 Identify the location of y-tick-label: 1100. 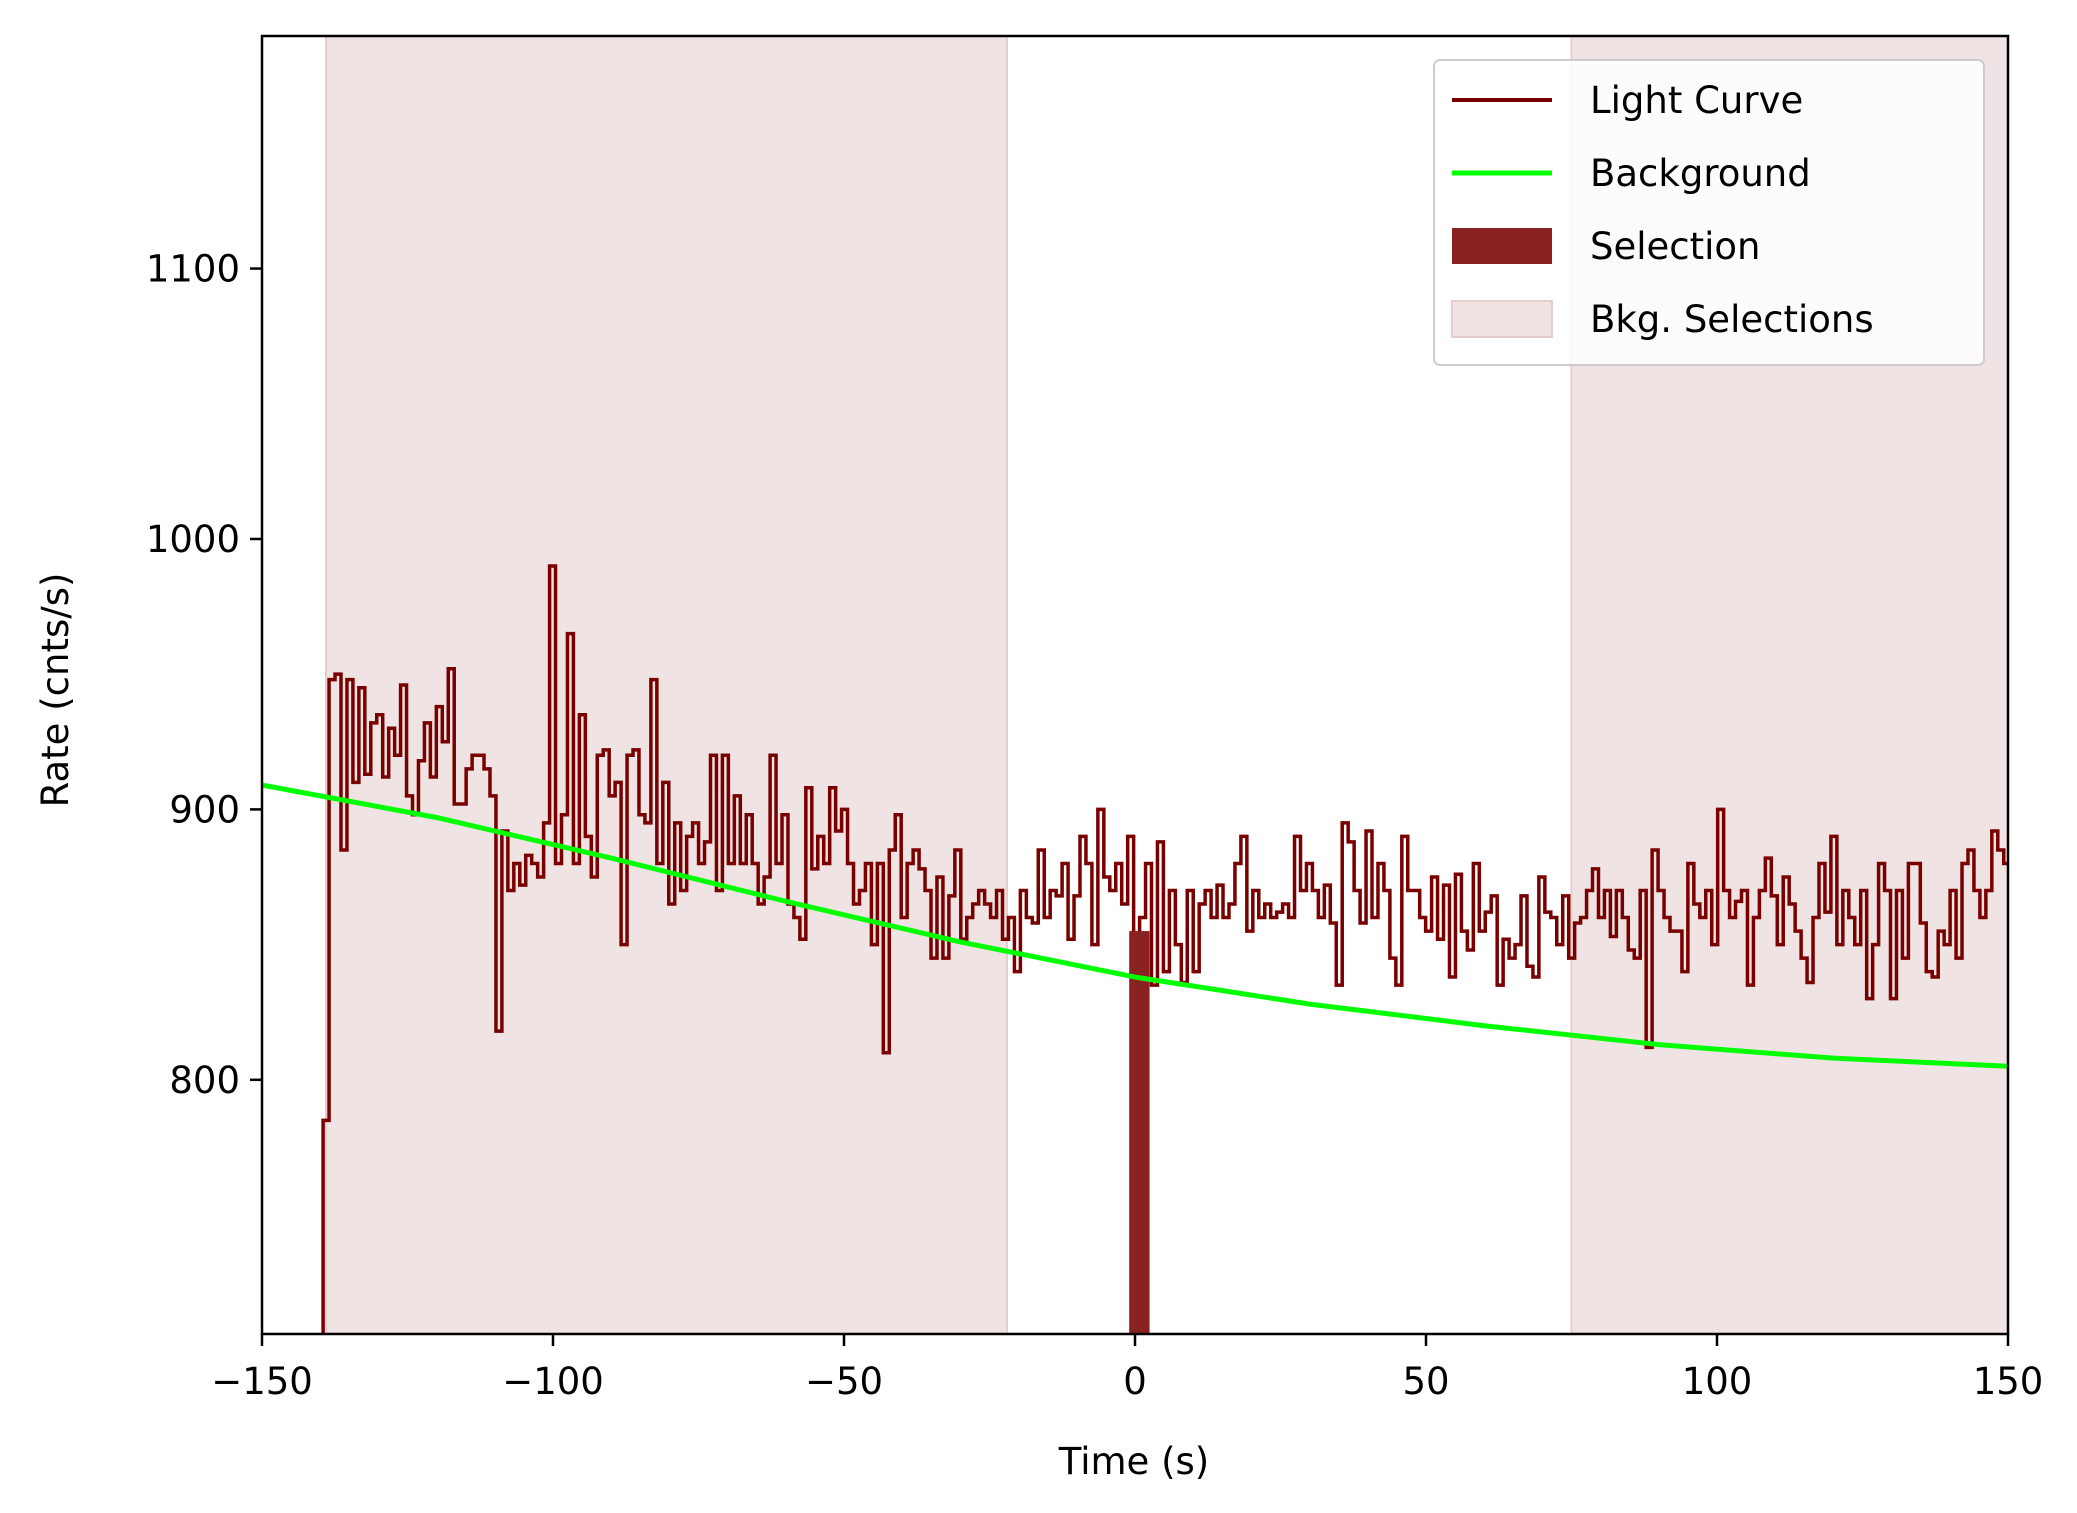
(193, 269).